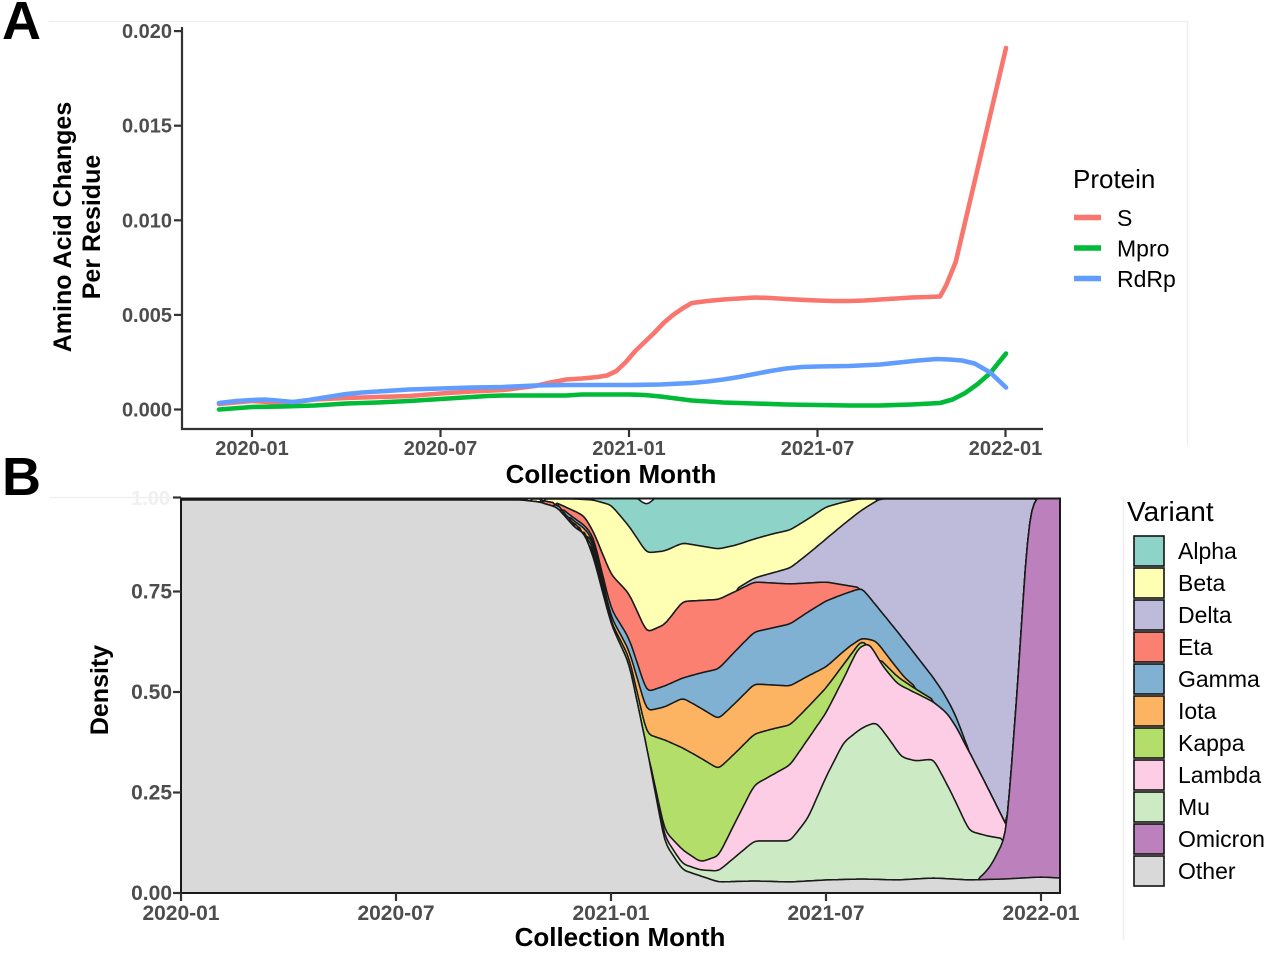 The image size is (1280, 969). What do you see at coordinates (151, 793) in the screenshot?
I see `svg-text: 0.25` at bounding box center [151, 793].